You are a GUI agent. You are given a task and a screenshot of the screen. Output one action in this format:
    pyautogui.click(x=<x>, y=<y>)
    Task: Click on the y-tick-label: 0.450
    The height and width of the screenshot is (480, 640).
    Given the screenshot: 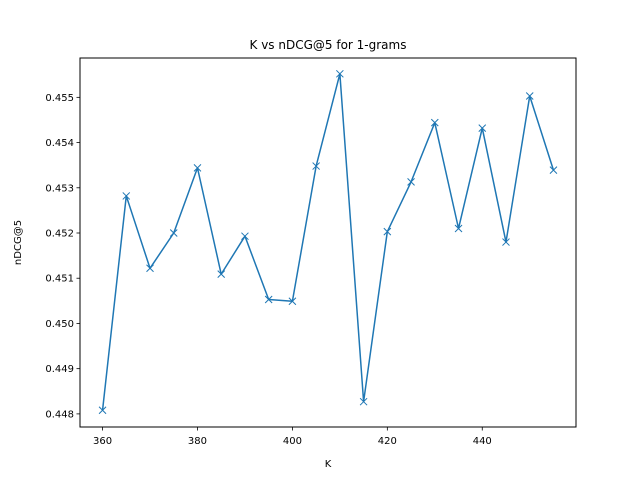 What is the action you would take?
    pyautogui.click(x=59, y=324)
    